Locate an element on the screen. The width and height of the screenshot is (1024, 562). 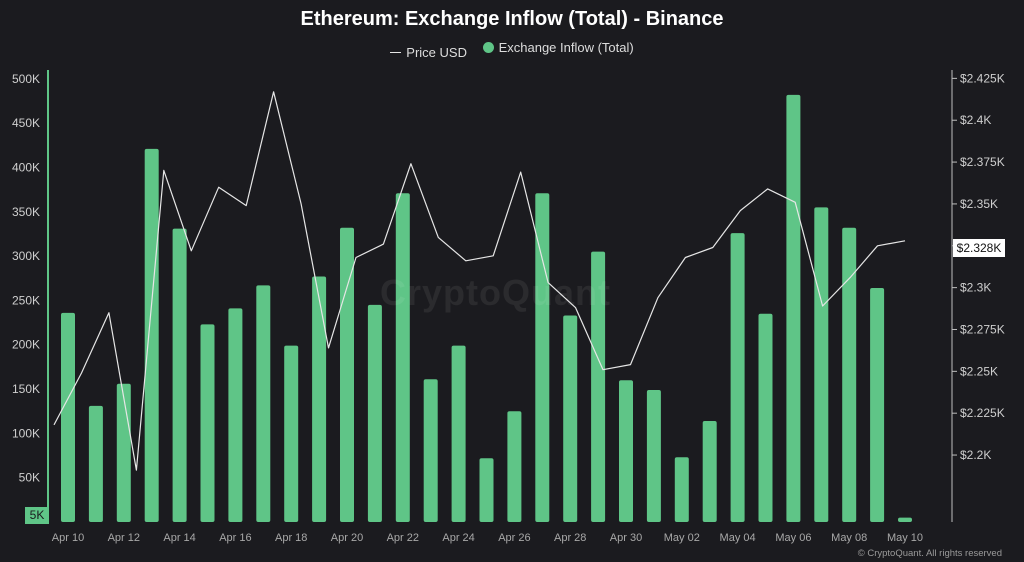
legend-label-price: Price USD is located at coordinates (436, 52).